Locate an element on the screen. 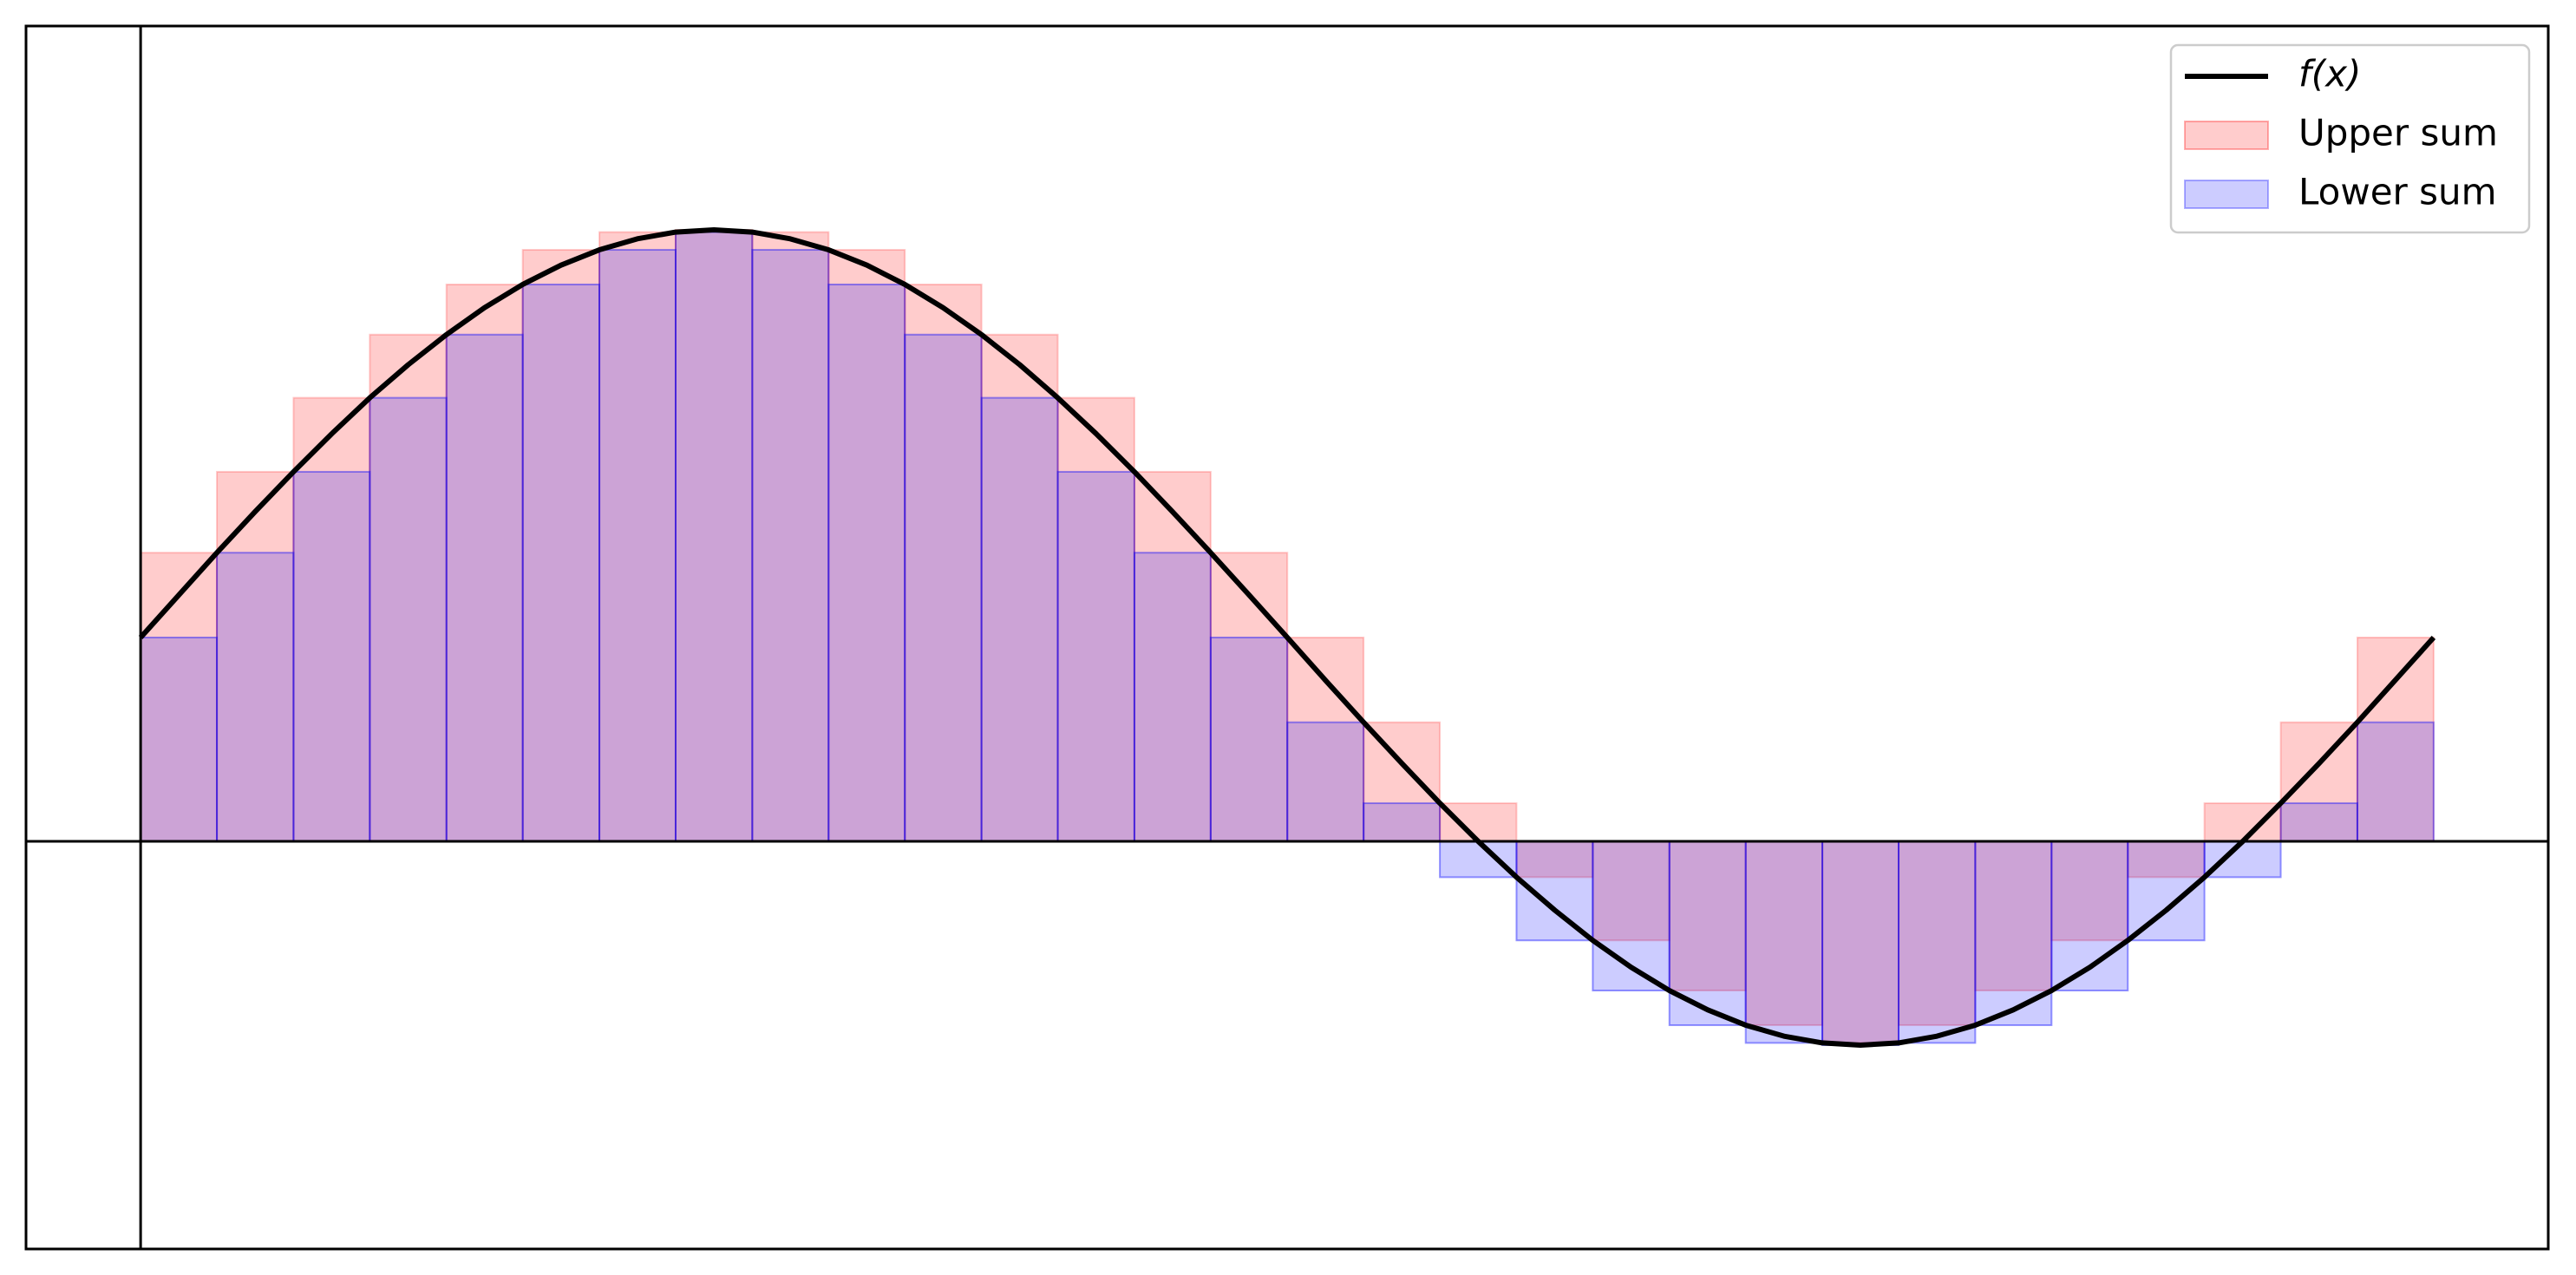 This screenshot has height=1275, width=2576. legend: f(x) Upper sum Lower sum is located at coordinates (2350, 138).